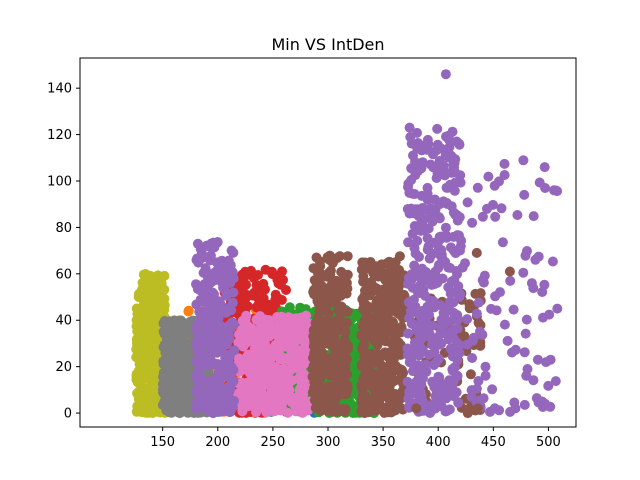  Describe the element at coordinates (272, 442) in the screenshot. I see `x-tick-label: 250` at that location.